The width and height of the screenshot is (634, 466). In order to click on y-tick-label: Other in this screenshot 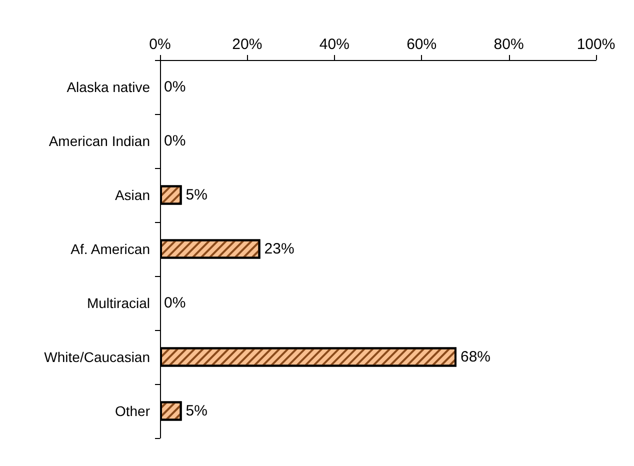, I will do `click(132, 411)`.